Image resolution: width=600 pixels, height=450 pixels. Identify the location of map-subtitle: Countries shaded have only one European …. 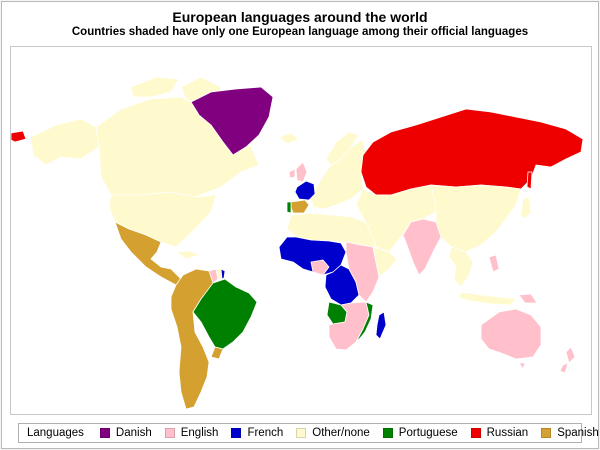
(300, 32).